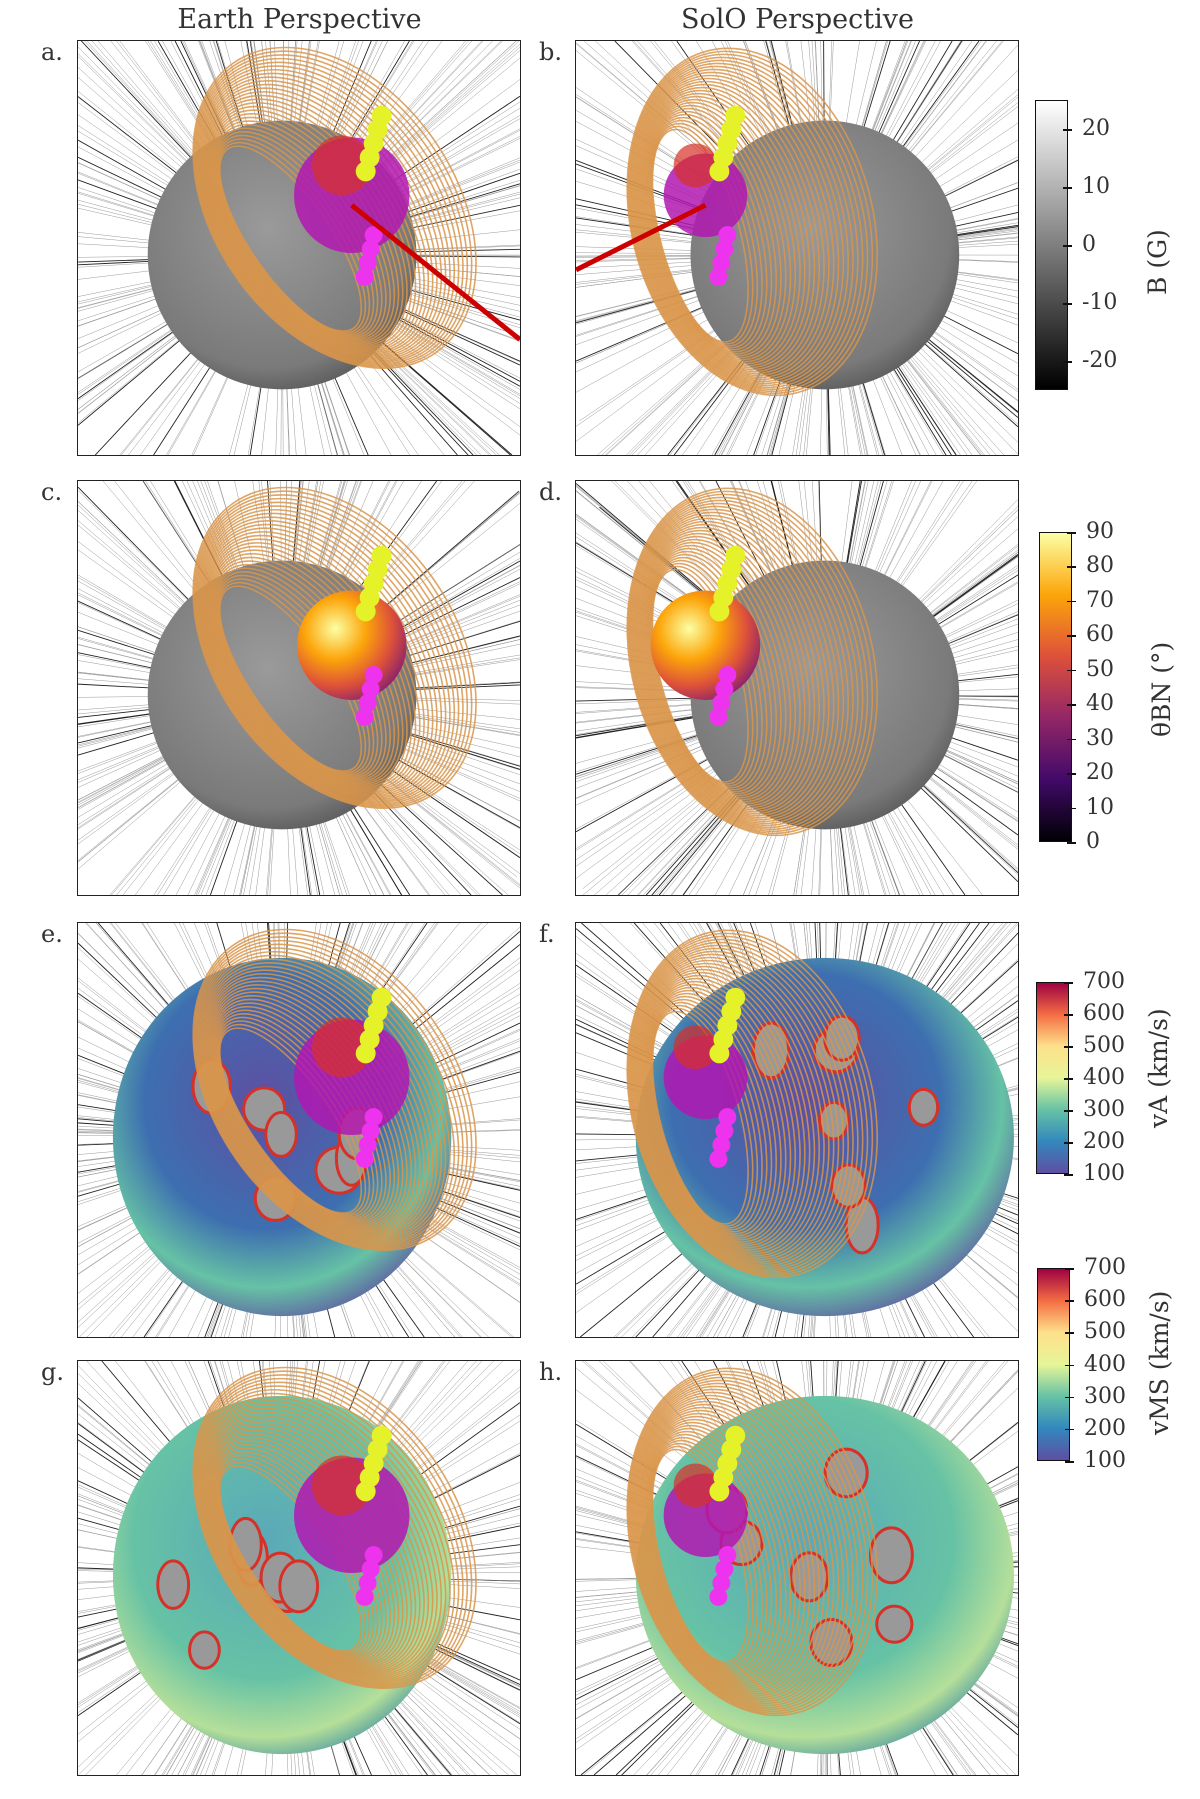 Image resolution: width=1200 pixels, height=1799 pixels. Describe the element at coordinates (435, 272) in the screenshot. I see `spacecraft-trajectory` at that location.